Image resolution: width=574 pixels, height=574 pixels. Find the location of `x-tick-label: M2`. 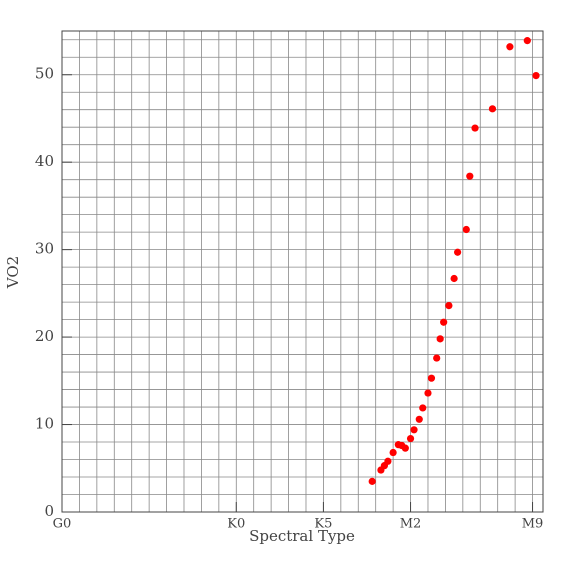

x-tick-label: M2 is located at coordinates (411, 524).